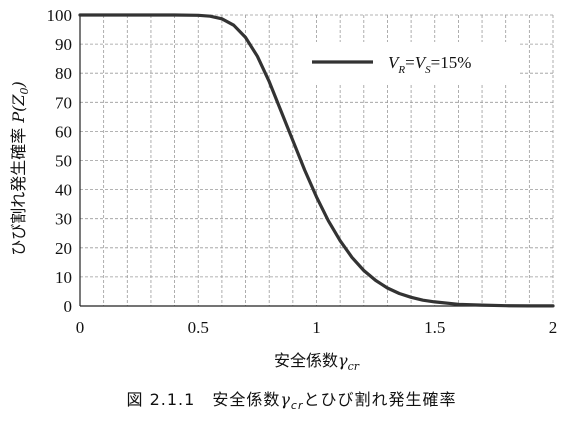  Describe the element at coordinates (60, 15) in the screenshot. I see `y-tick-label: 100` at that location.